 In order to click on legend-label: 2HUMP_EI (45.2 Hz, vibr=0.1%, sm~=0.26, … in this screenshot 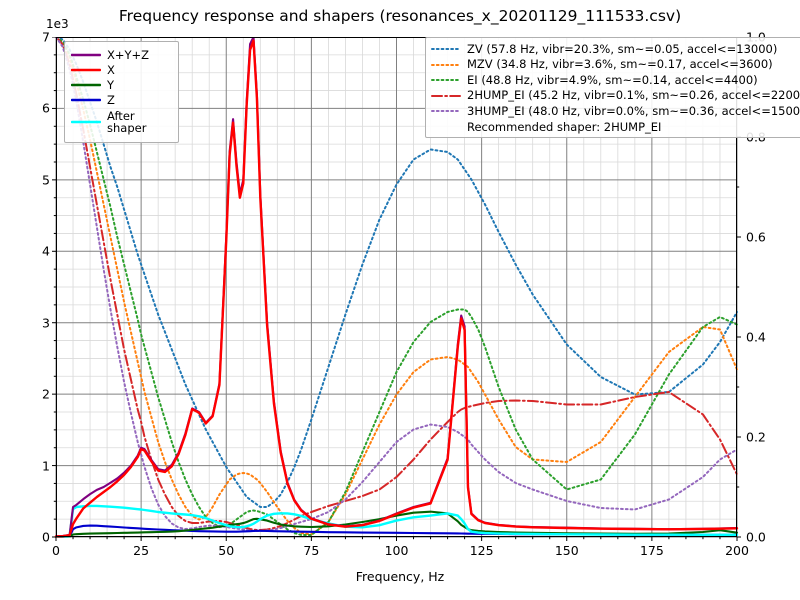, I will do `click(633, 95)`.